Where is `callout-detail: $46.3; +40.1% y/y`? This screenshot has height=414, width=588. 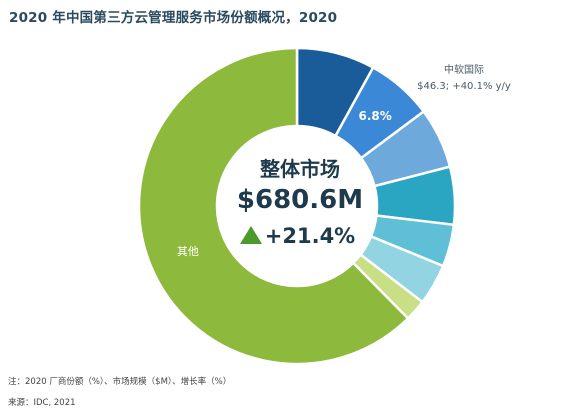
callout-detail: $46.3; +40.1% y/y is located at coordinates (464, 86).